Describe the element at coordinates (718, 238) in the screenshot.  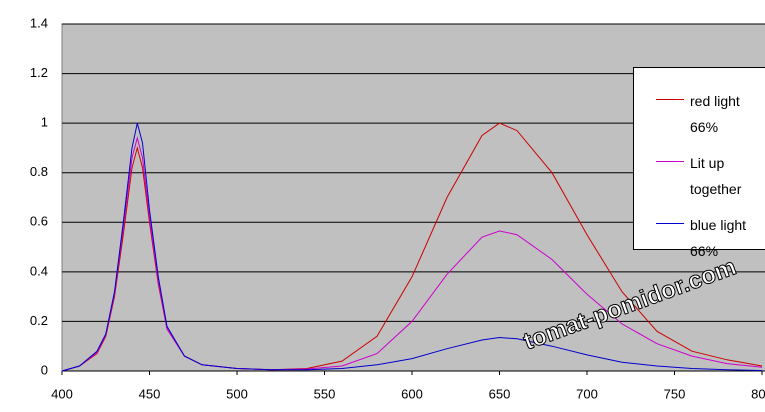
I see `legend-label: blue light 66%` at that location.